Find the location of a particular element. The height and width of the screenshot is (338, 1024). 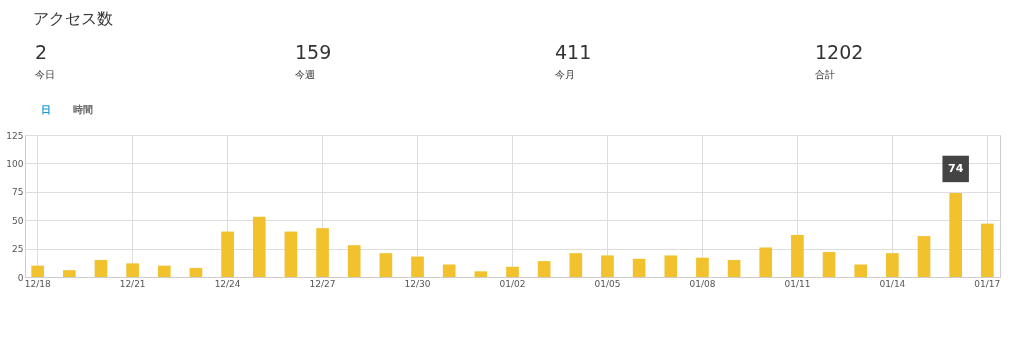

text: 今週 is located at coordinates (305, 74).